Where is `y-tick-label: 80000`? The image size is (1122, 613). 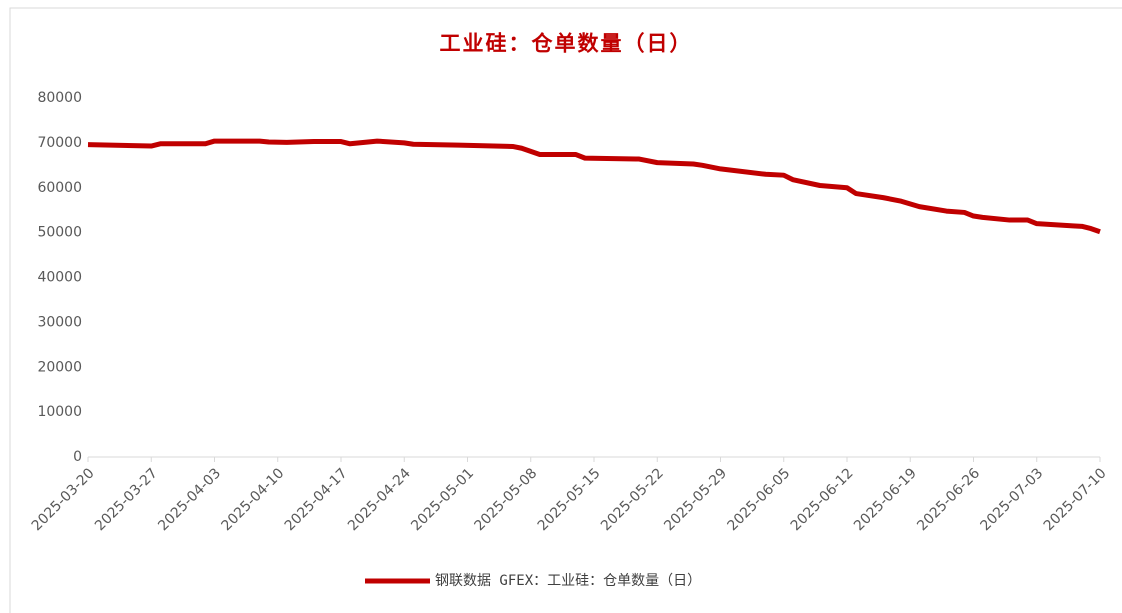 y-tick-label: 80000 is located at coordinates (59, 98).